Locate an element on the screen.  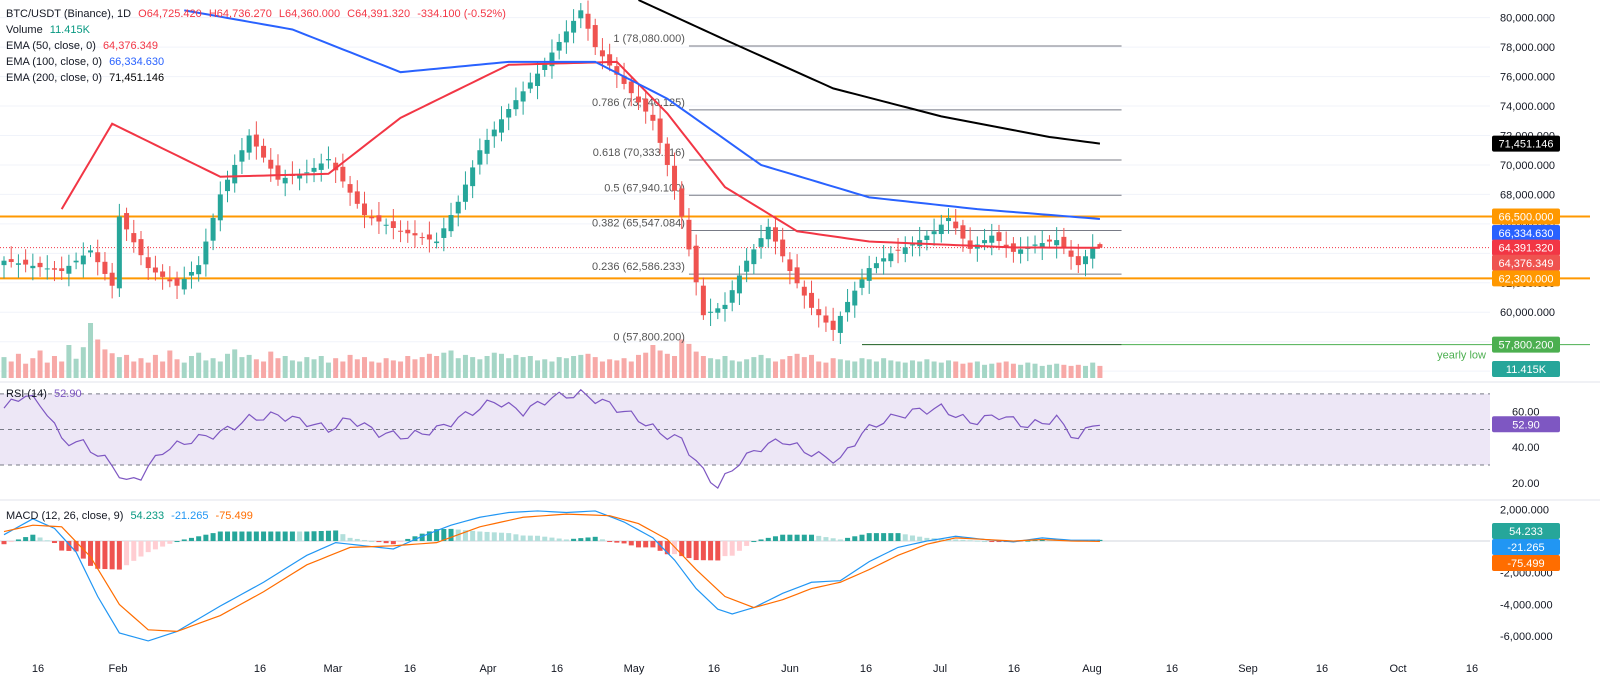
price-tag: 66,500.000 is located at coordinates (1526, 216).